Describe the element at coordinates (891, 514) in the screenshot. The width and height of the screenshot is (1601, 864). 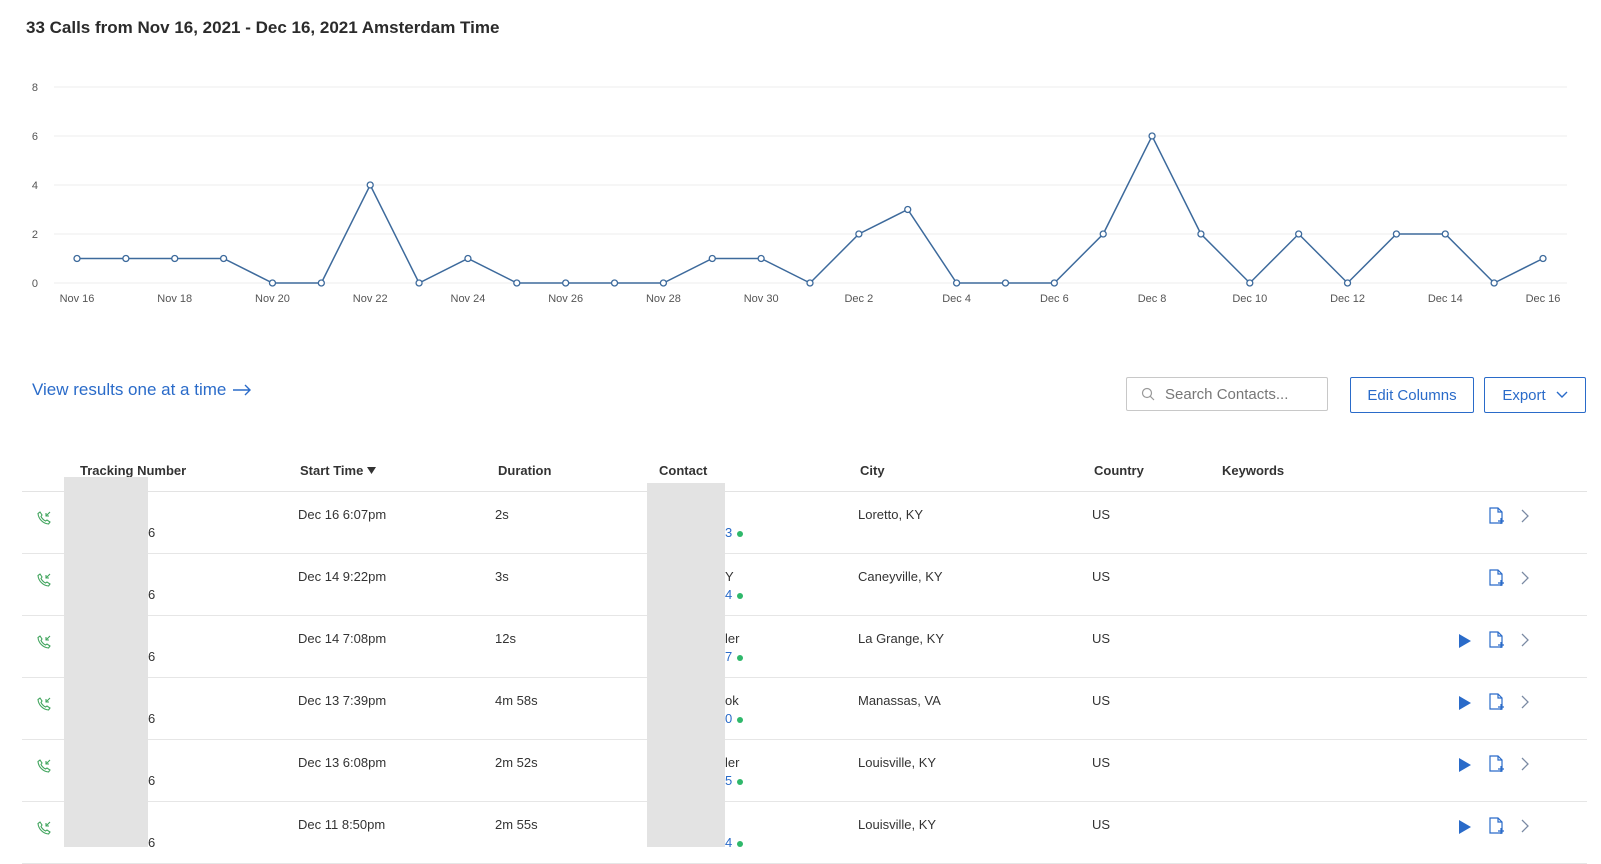
I see `city-cell: Loretto, KY` at that location.